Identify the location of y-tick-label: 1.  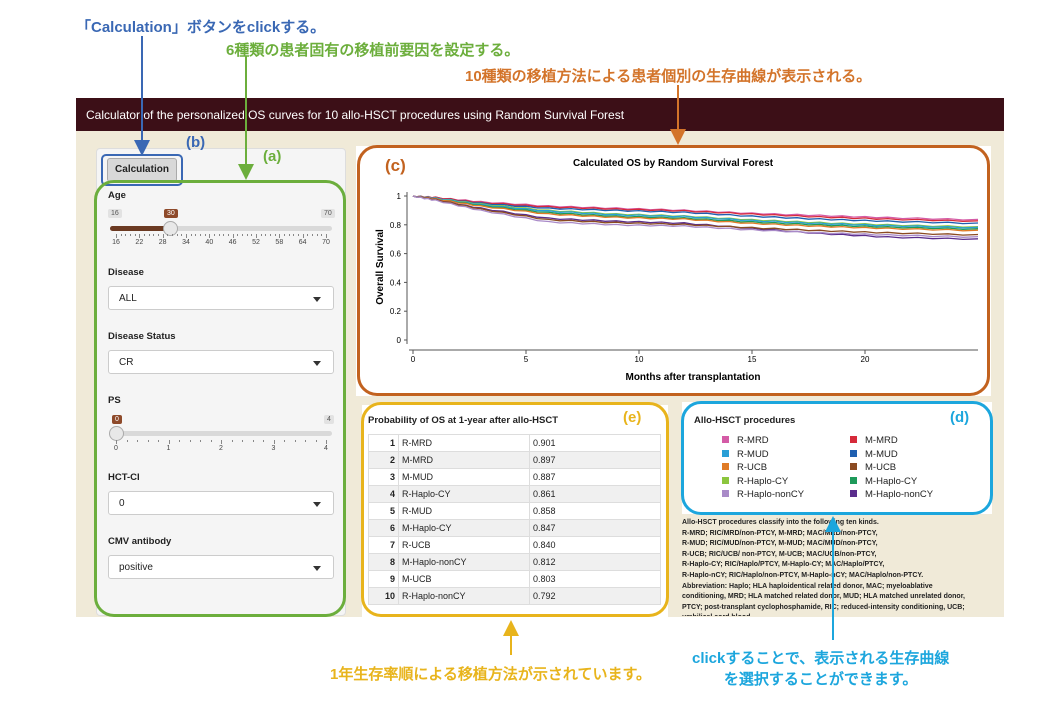
(399, 196).